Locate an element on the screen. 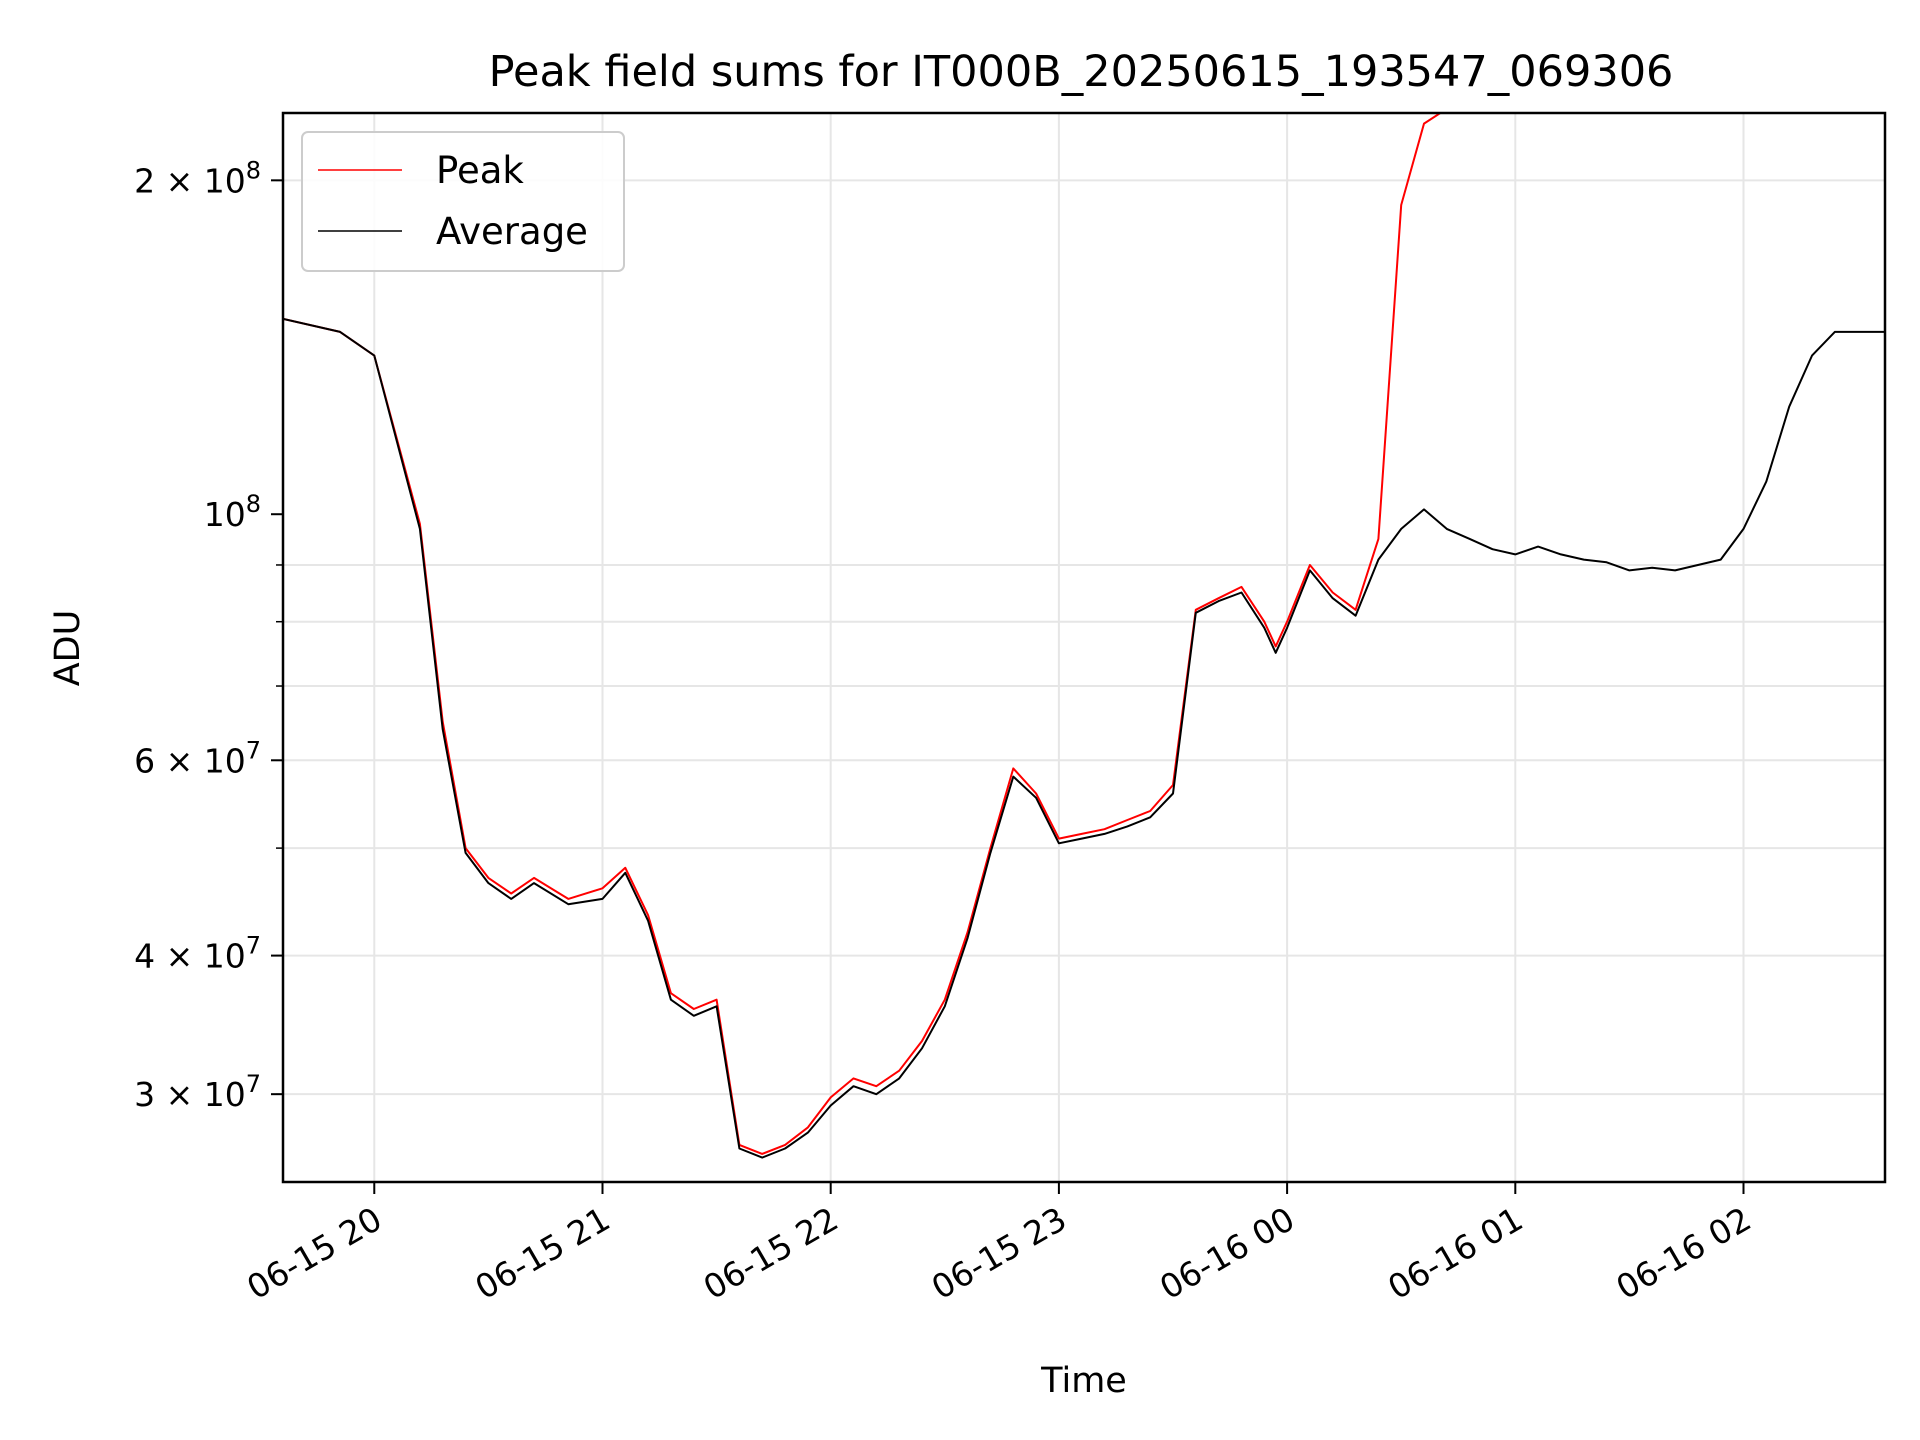 This screenshot has width=1920, height=1440. y-tick-label: 3 × 107 is located at coordinates (197, 1092).